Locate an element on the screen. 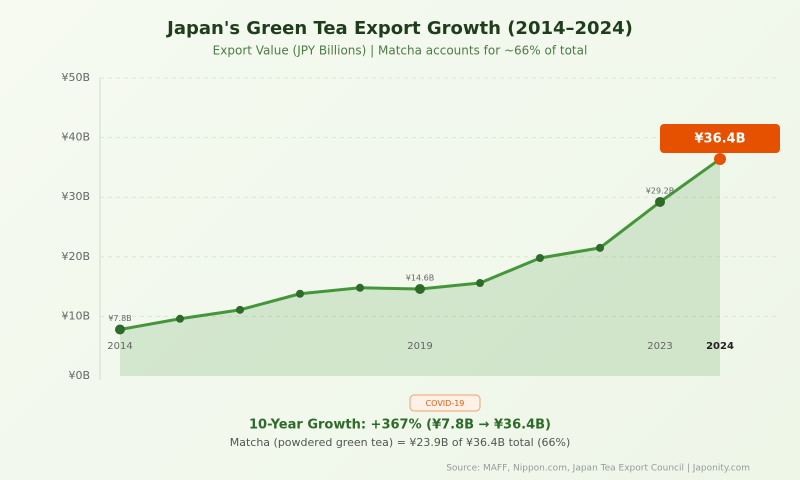 The height and width of the screenshot is (480, 800). annotation-box is located at coordinates (445, 403).